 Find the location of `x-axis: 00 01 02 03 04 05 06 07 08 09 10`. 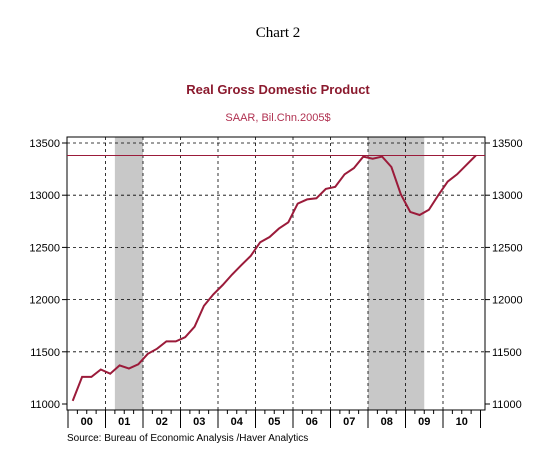

x-axis: 00 01 02 03 04 05 06 07 08 09 10 is located at coordinates (274, 422).